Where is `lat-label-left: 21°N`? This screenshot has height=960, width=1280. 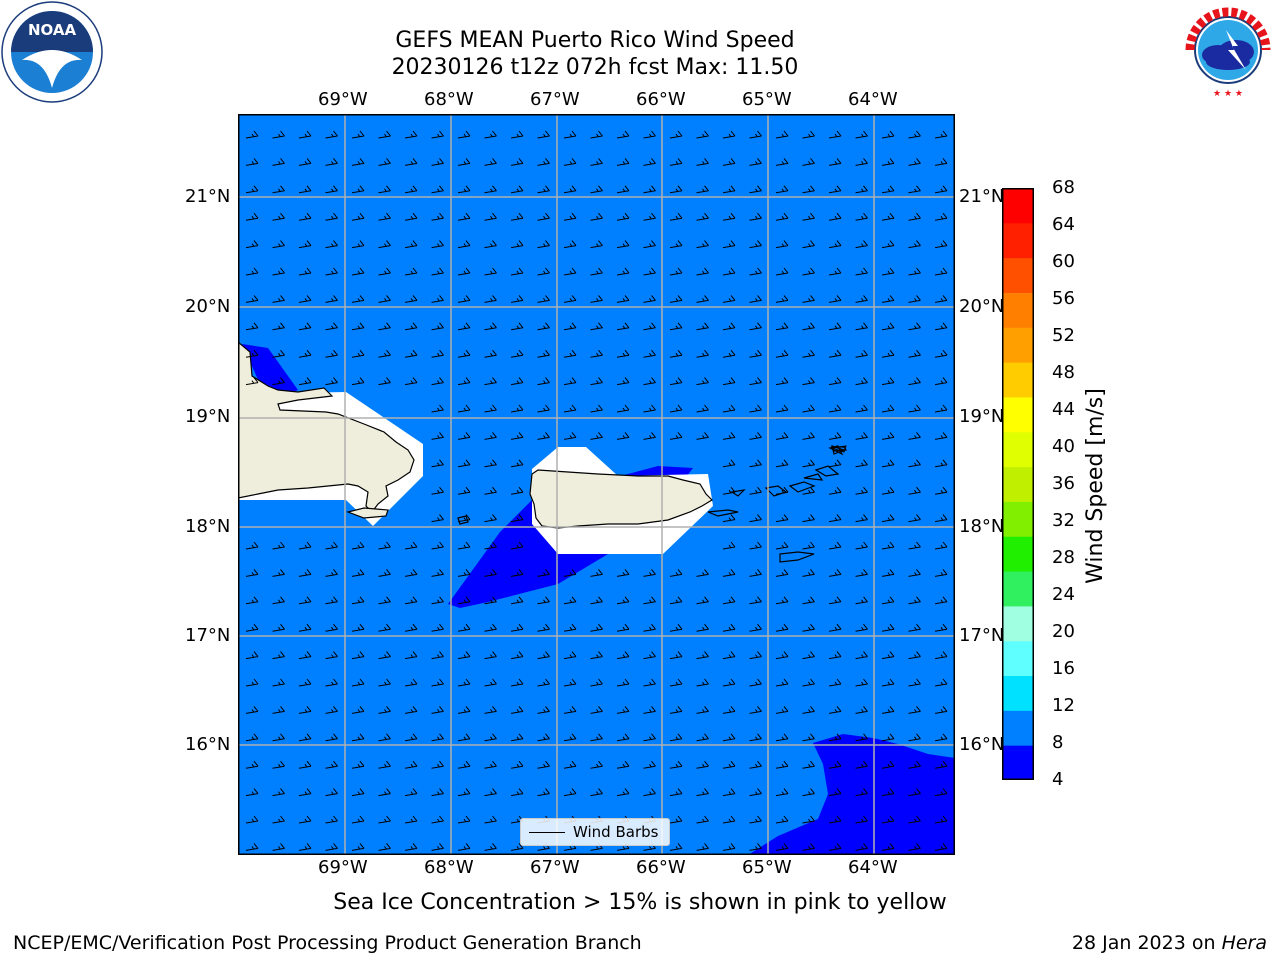 lat-label-left: 21°N is located at coordinates (208, 196).